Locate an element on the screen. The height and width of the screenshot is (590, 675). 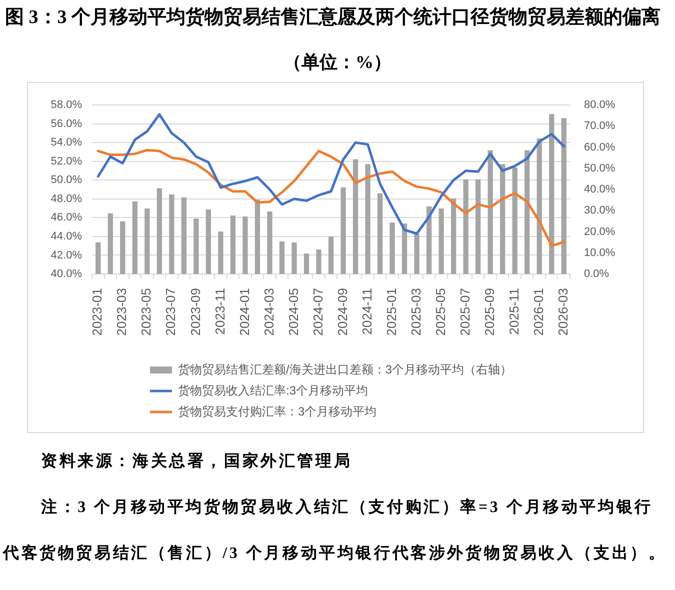
y-tick-label: 52.0% is located at coordinates (66, 161).